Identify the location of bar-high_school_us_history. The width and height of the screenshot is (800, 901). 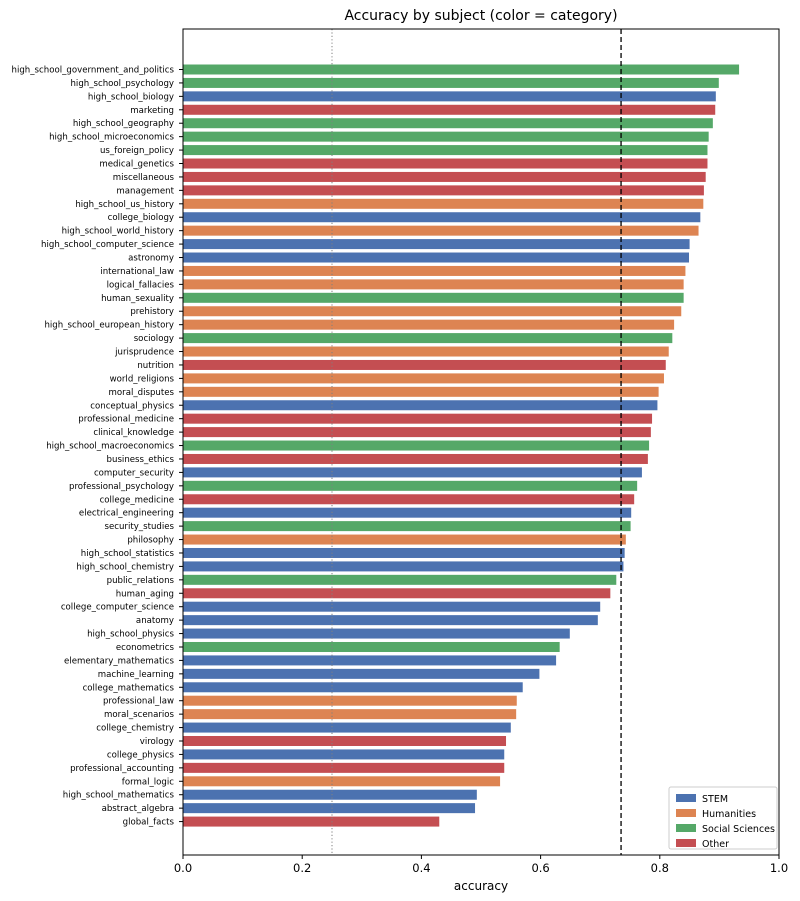
(443, 203).